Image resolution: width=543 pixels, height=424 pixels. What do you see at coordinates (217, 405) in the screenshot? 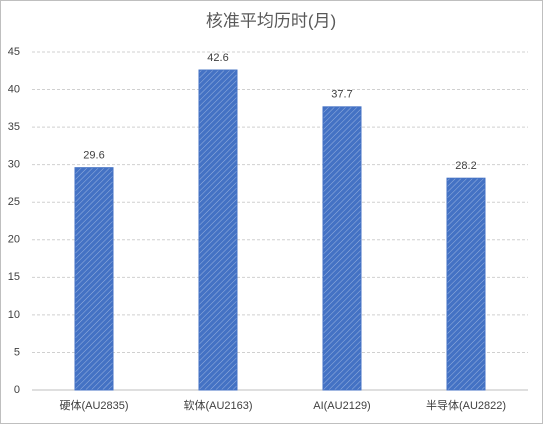
I see `x-tick-label: 软体(AU2163)` at bounding box center [217, 405].